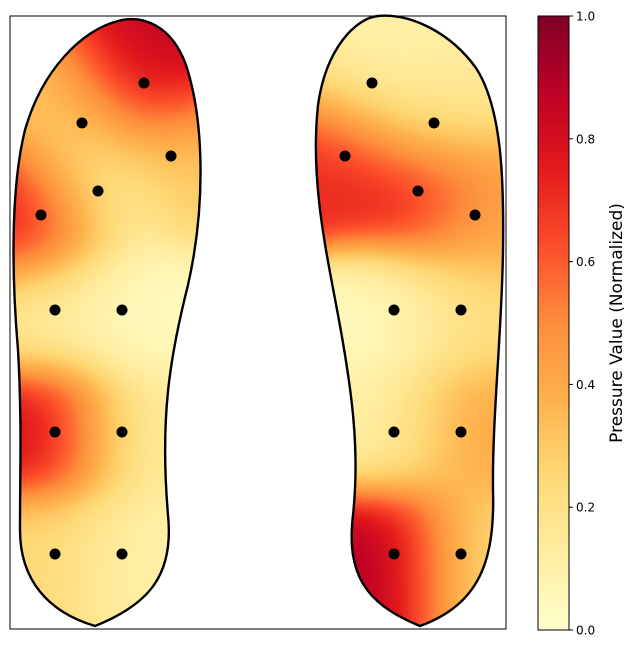  I want to click on colorbar-ticks: 0.0 0.2 0.4 0.6 0.8 1.0, so click(582, 324).